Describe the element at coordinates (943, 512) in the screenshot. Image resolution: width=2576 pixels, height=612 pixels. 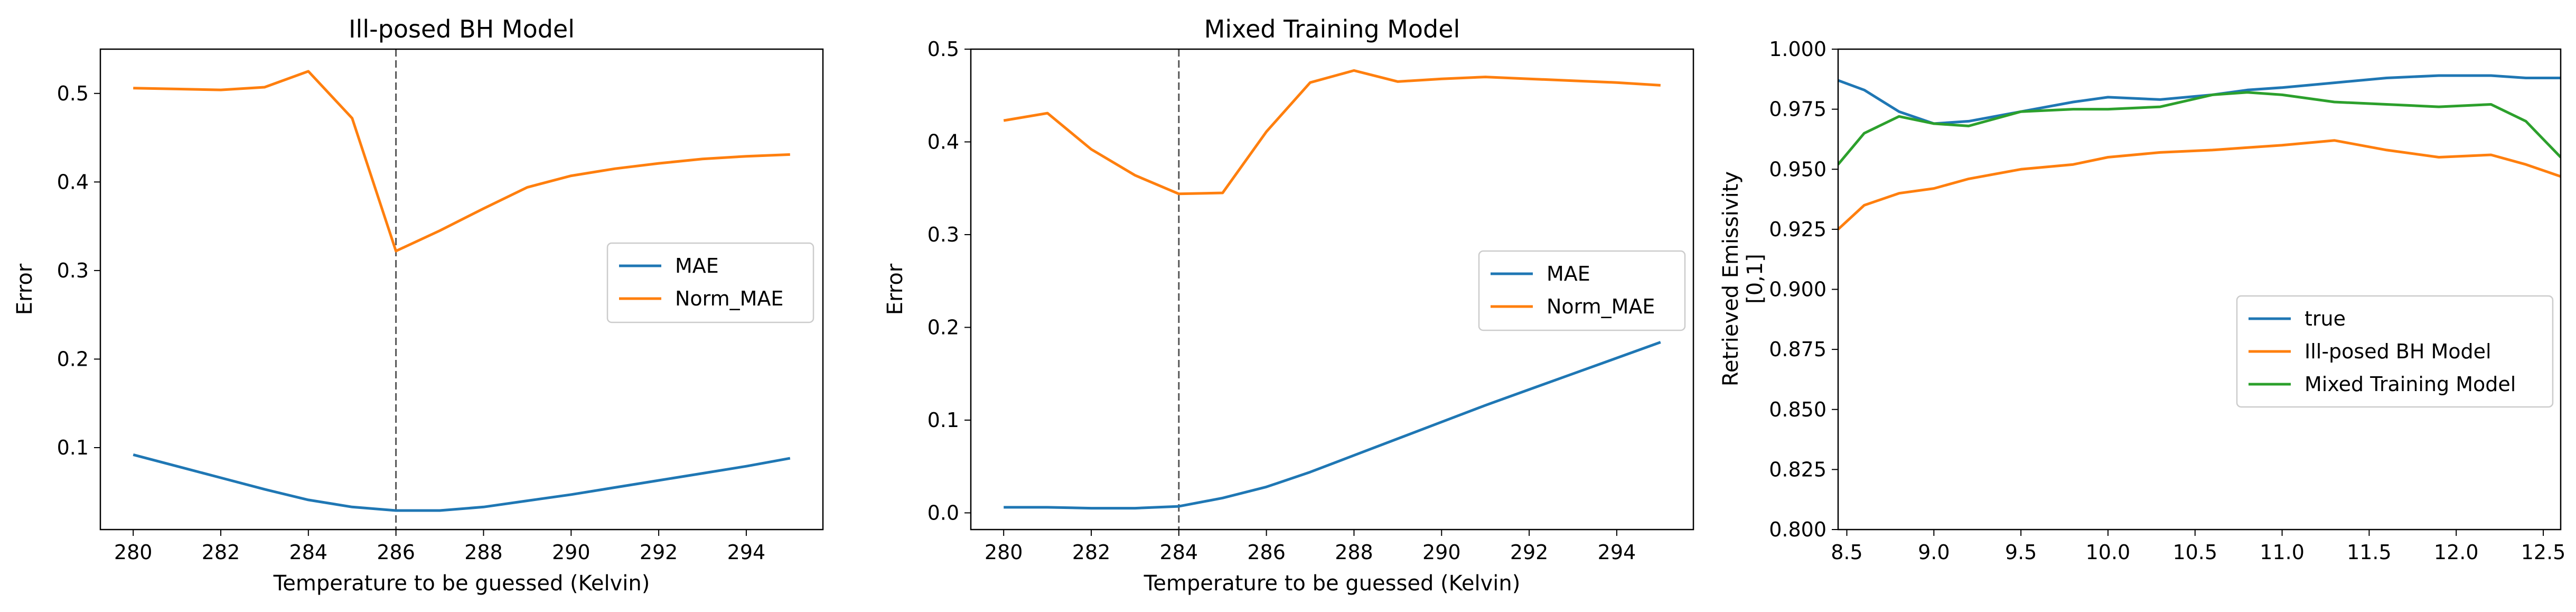
I see `y-tick-label: 0.0` at that location.